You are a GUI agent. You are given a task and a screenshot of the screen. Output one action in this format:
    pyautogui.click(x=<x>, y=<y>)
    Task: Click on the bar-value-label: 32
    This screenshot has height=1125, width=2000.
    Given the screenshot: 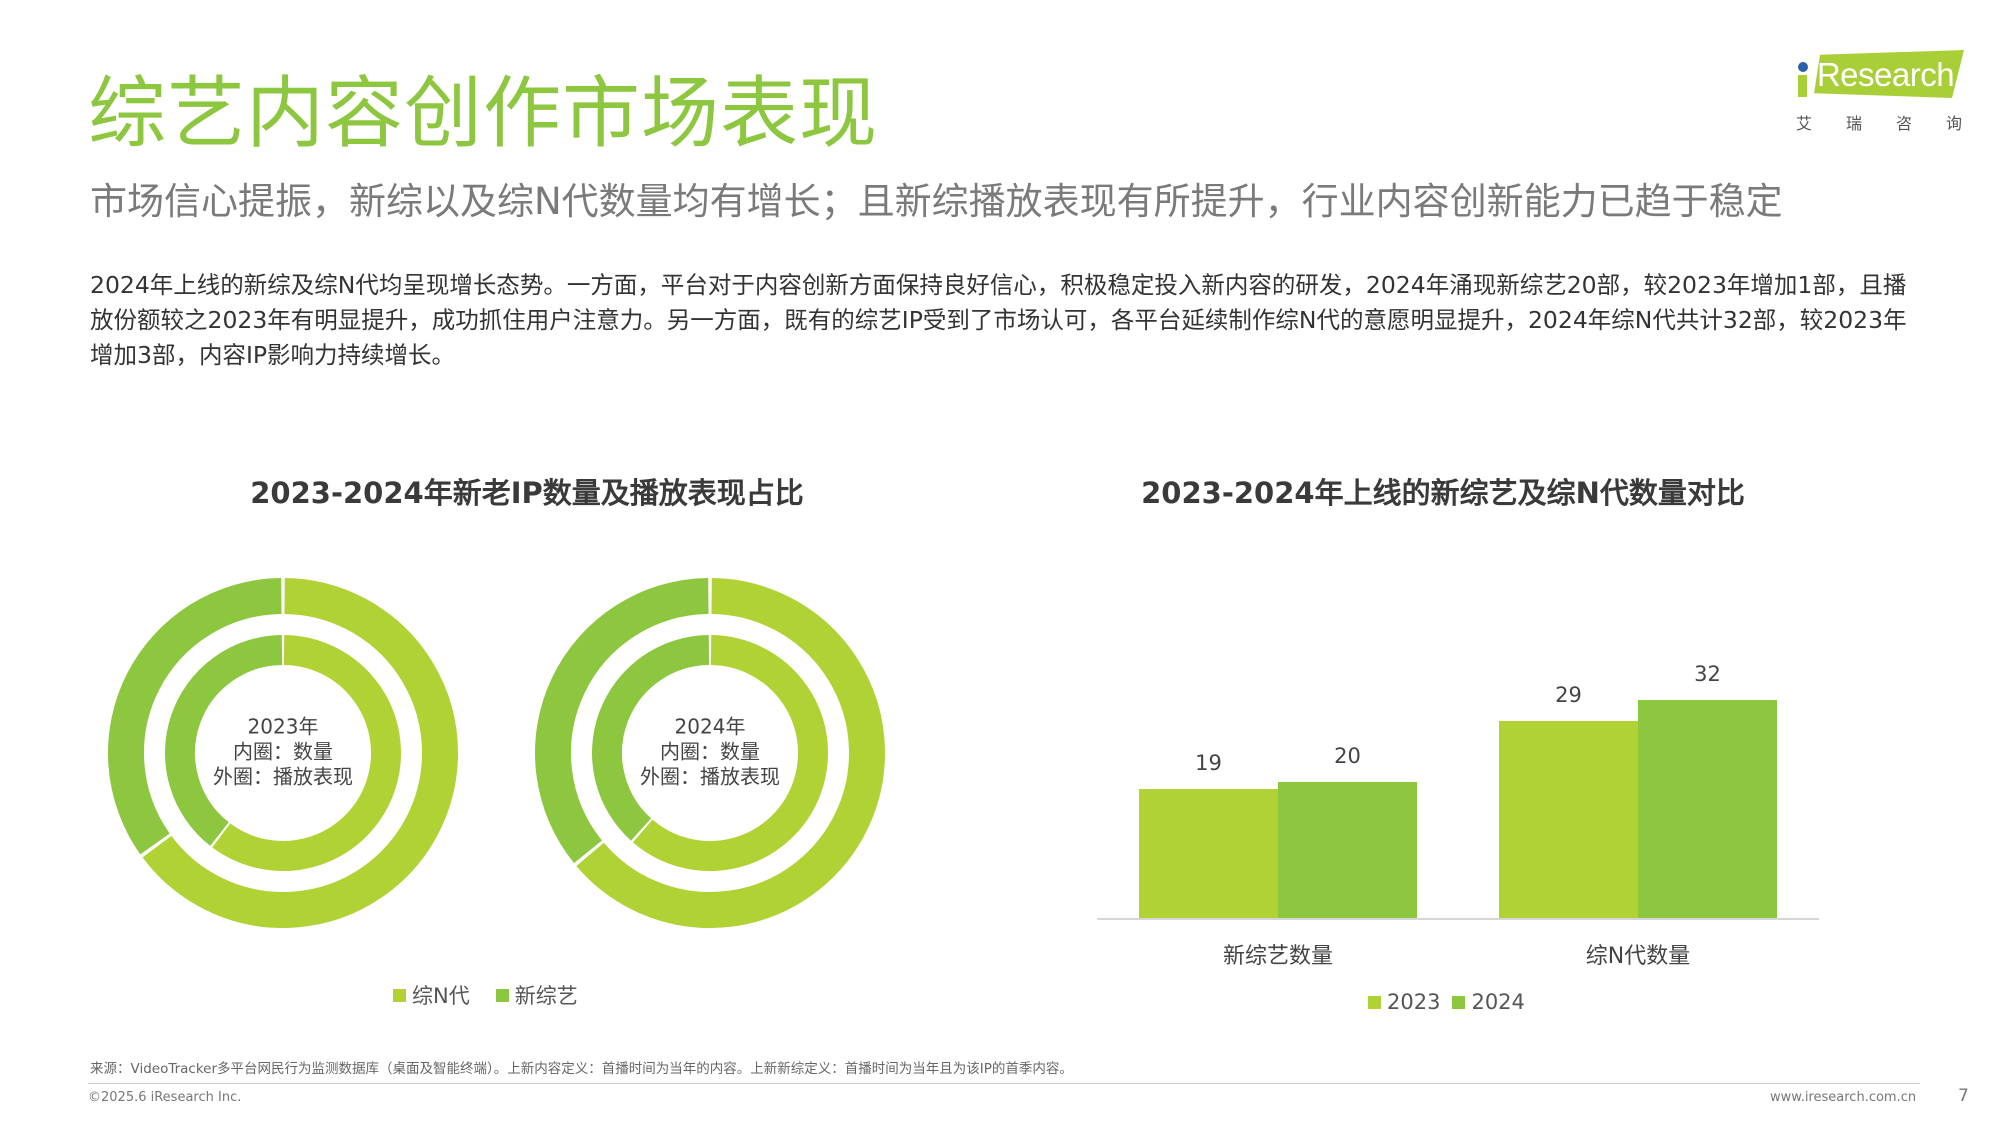 What is the action you would take?
    pyautogui.click(x=1707, y=674)
    